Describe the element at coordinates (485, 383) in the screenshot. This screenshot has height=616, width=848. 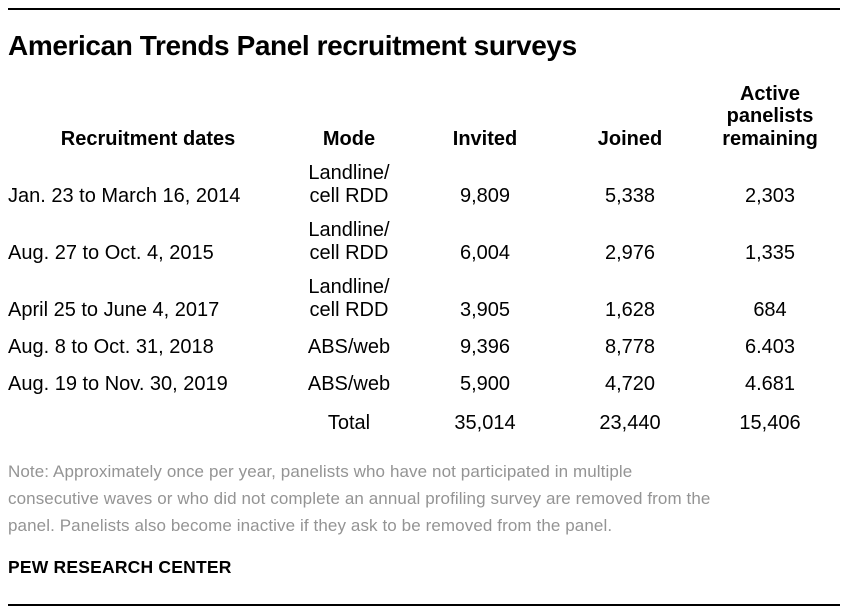
I see `cell-invited: 5,900` at that location.